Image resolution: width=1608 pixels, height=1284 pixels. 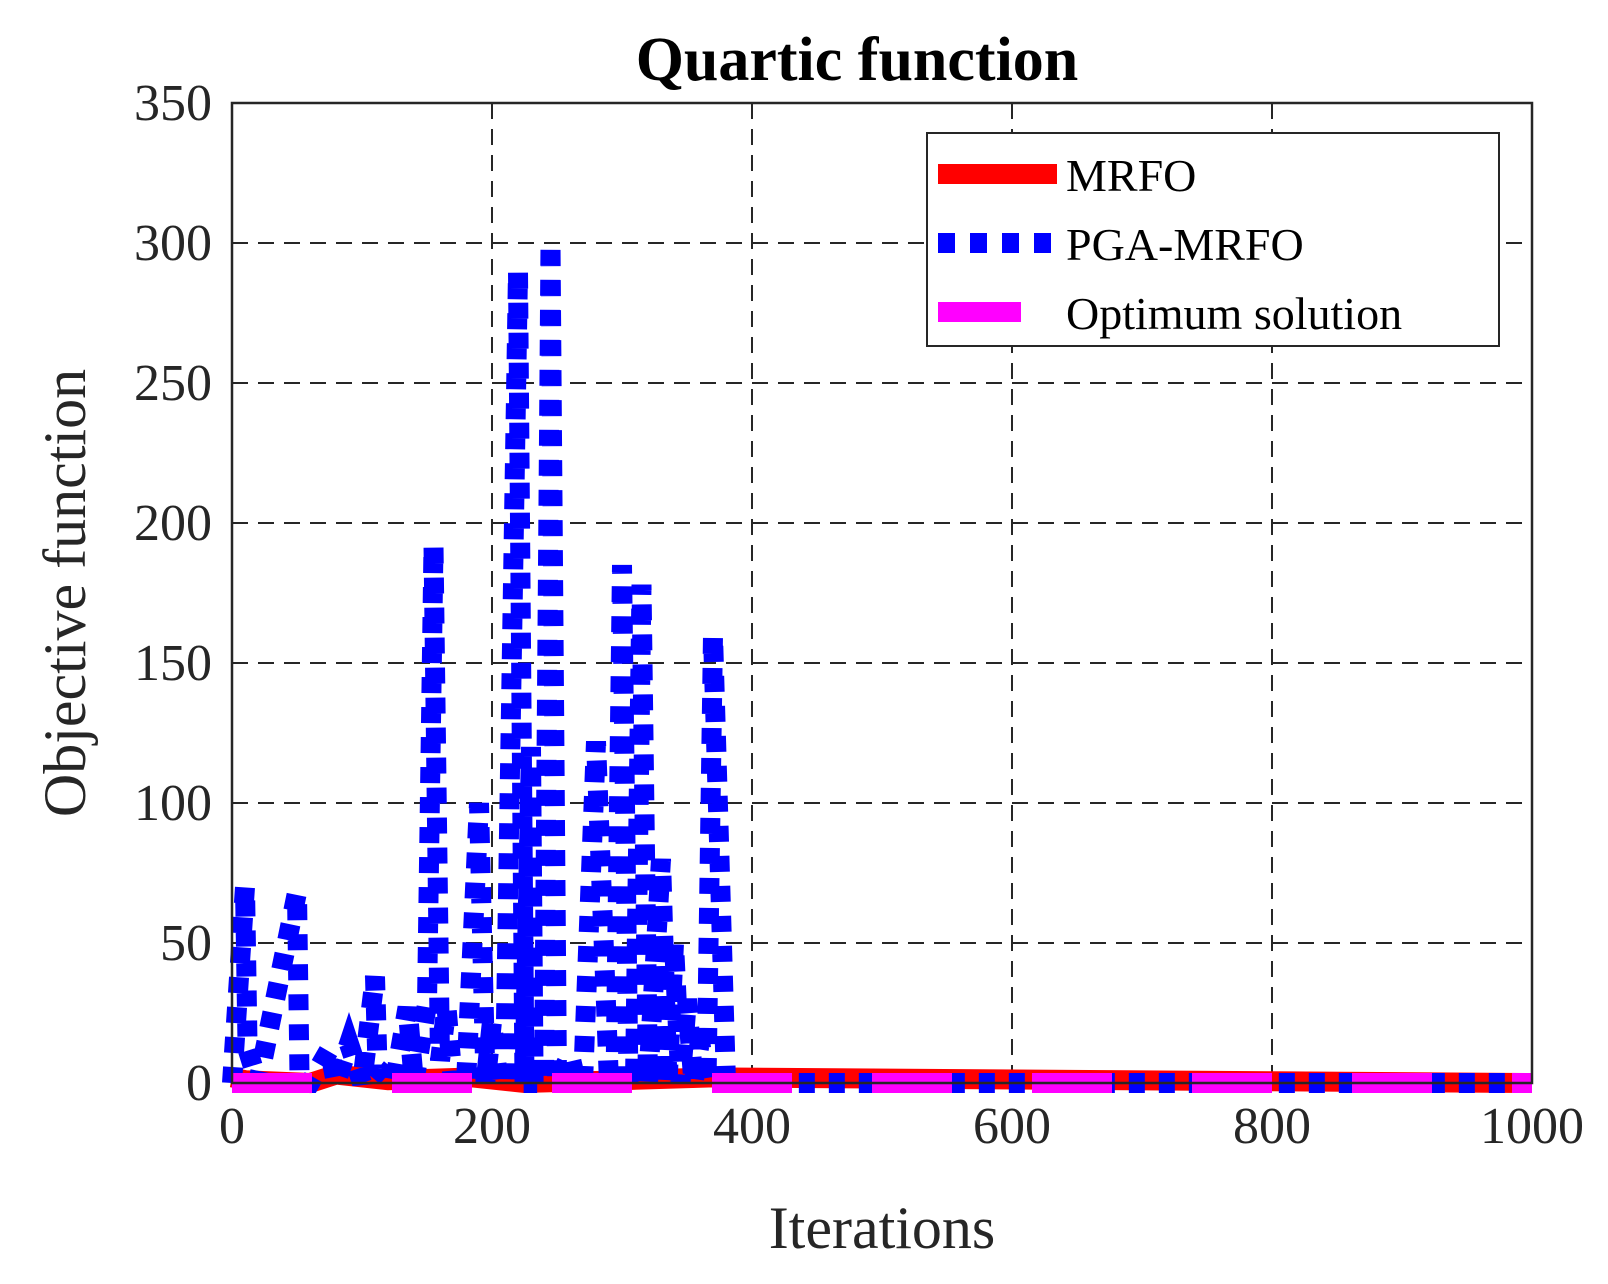 I want to click on y-axis-label: Objective function, so click(x=65, y=593).